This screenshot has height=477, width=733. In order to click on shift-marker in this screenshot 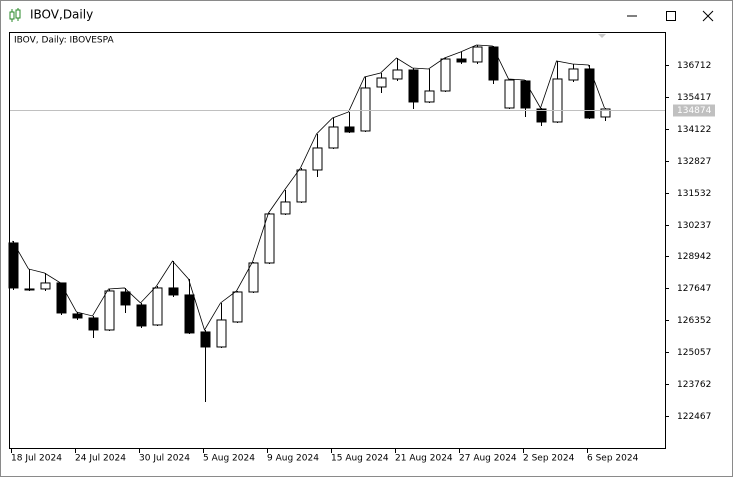, I will do `click(602, 36)`.